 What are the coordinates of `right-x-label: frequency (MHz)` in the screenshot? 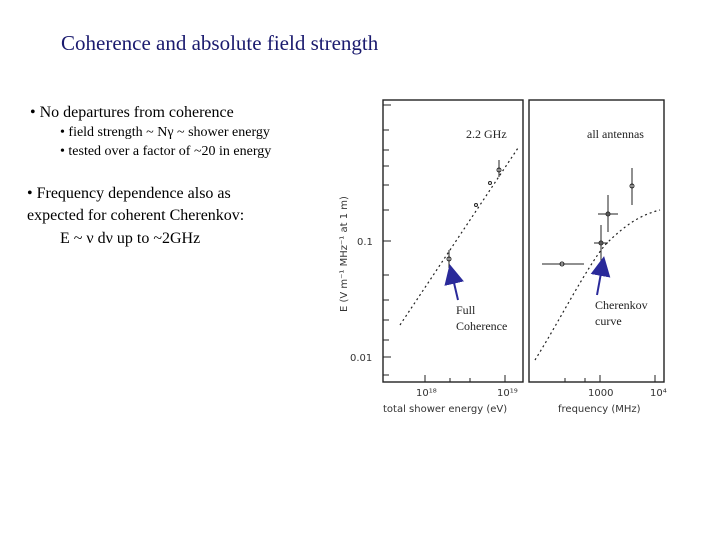 It's located at (599, 409).